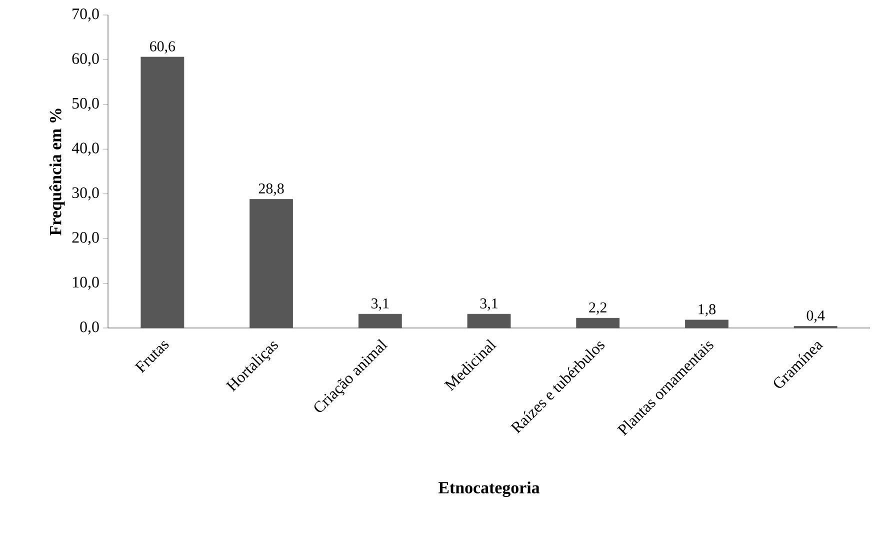 The height and width of the screenshot is (547, 873). I want to click on y-tick-label: 30,0, so click(85, 193).